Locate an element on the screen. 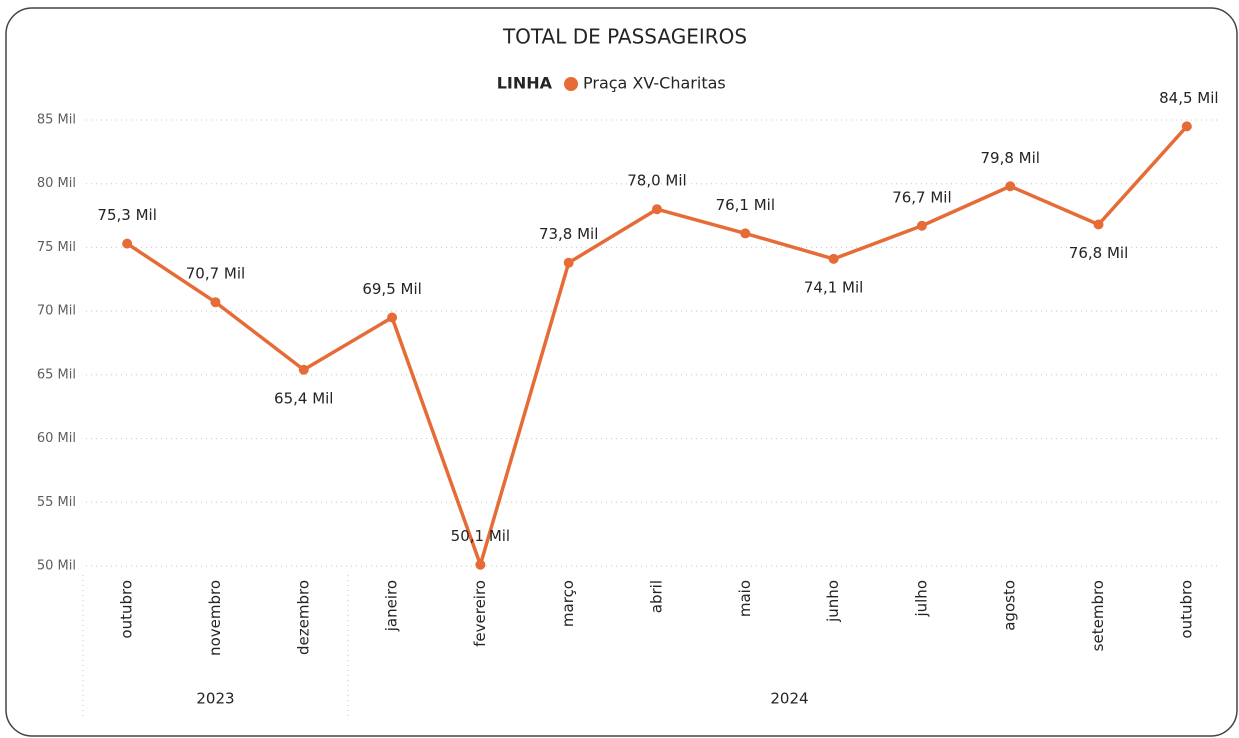  x-tick-label: abril is located at coordinates (657, 596).